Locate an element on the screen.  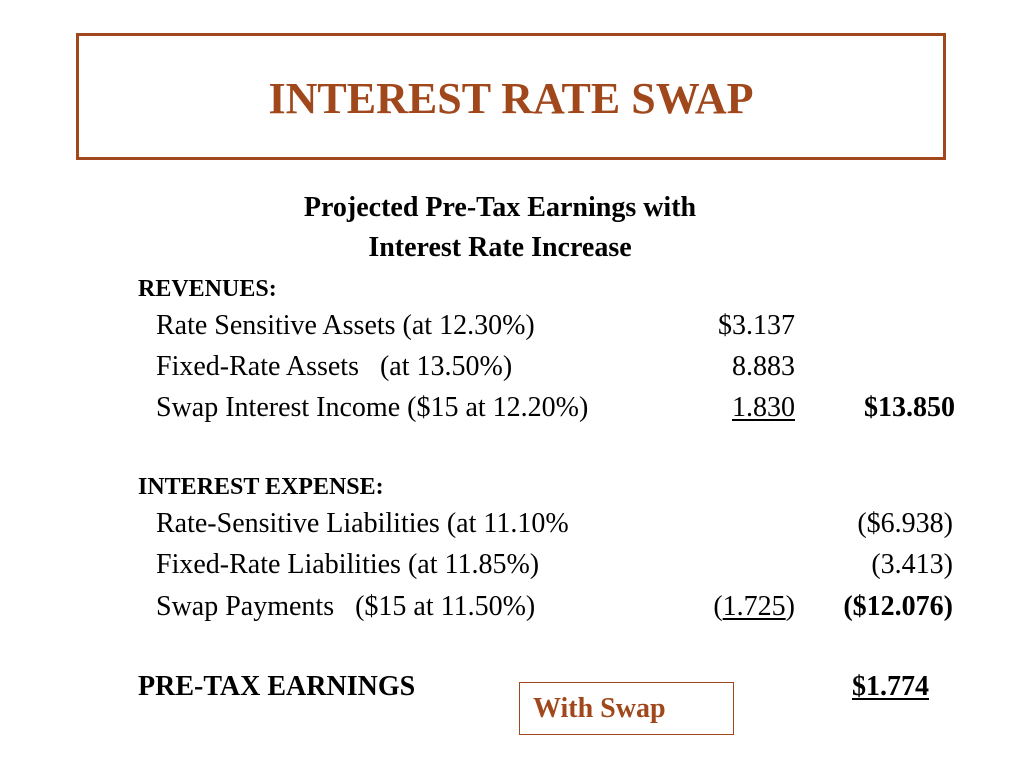
expense-total: ($12.076) is located at coordinates (898, 606).